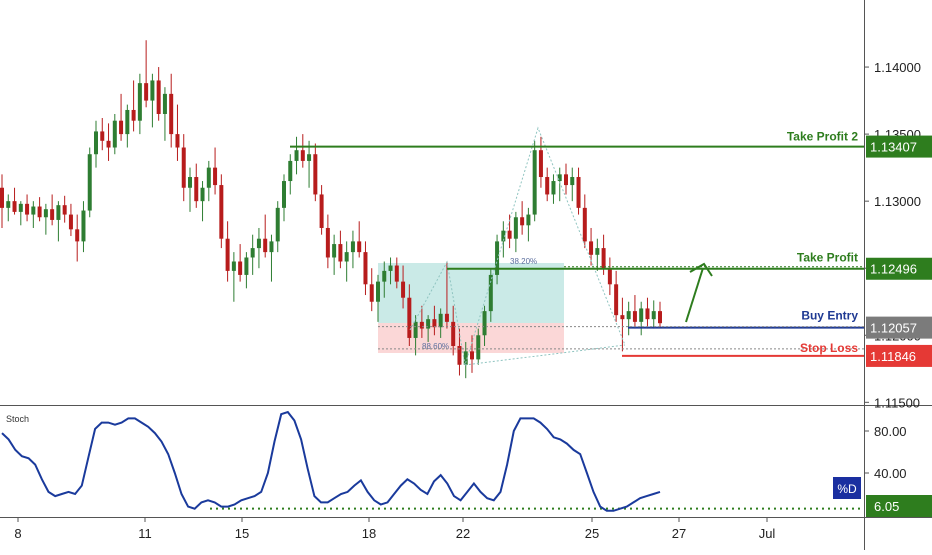 The image size is (932, 555). I want to click on take-profit-badge, so click(899, 268).